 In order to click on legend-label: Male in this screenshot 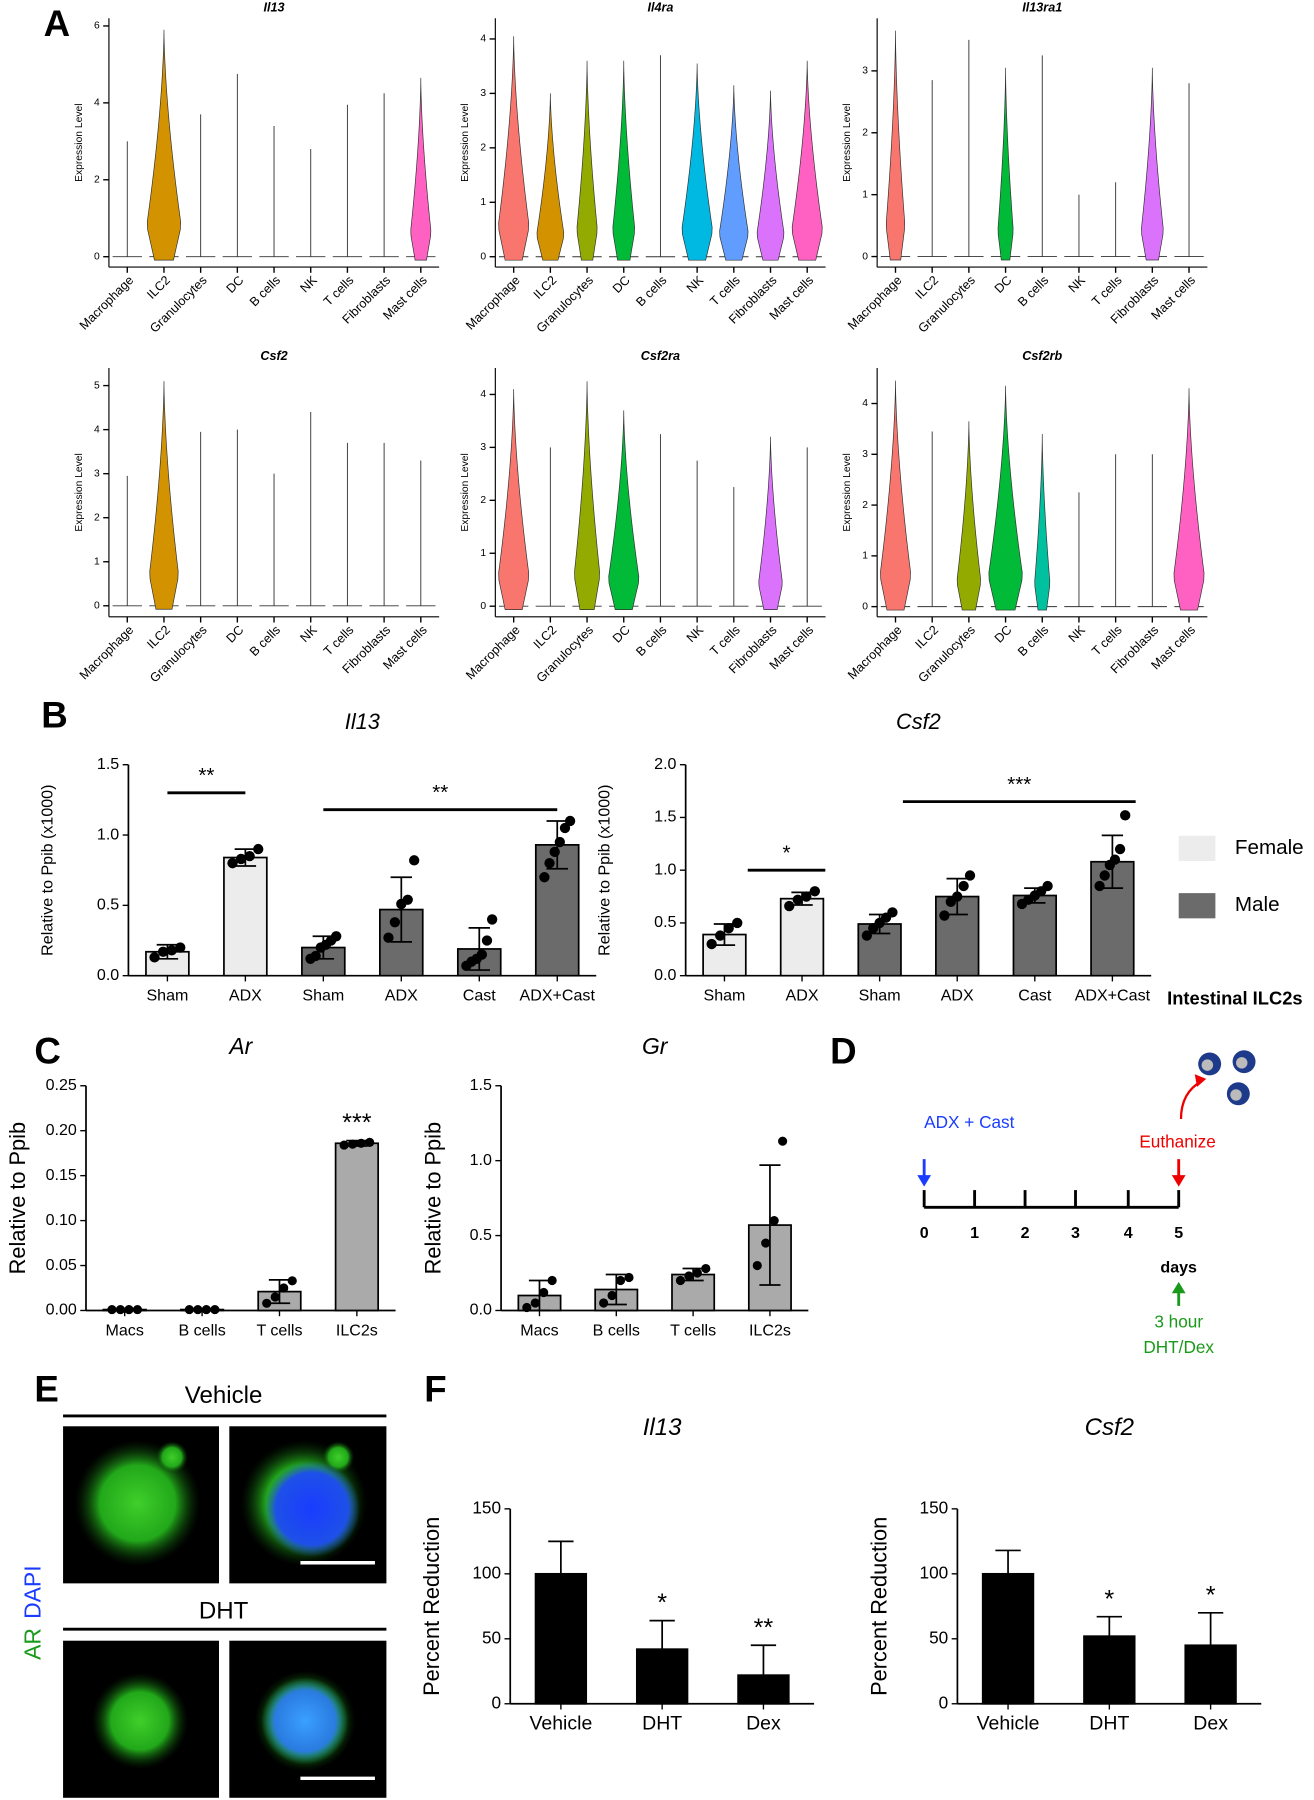, I will do `click(1257, 904)`.